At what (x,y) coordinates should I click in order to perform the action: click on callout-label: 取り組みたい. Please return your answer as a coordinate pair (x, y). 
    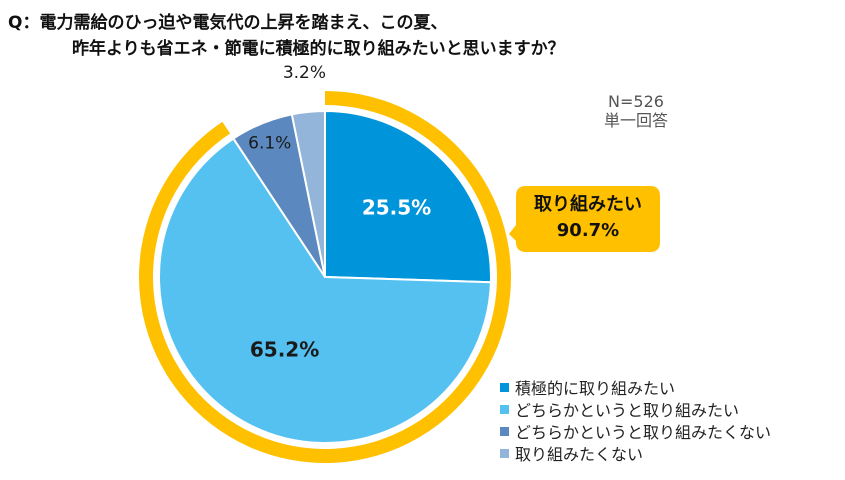
    Looking at the image, I should click on (588, 204).